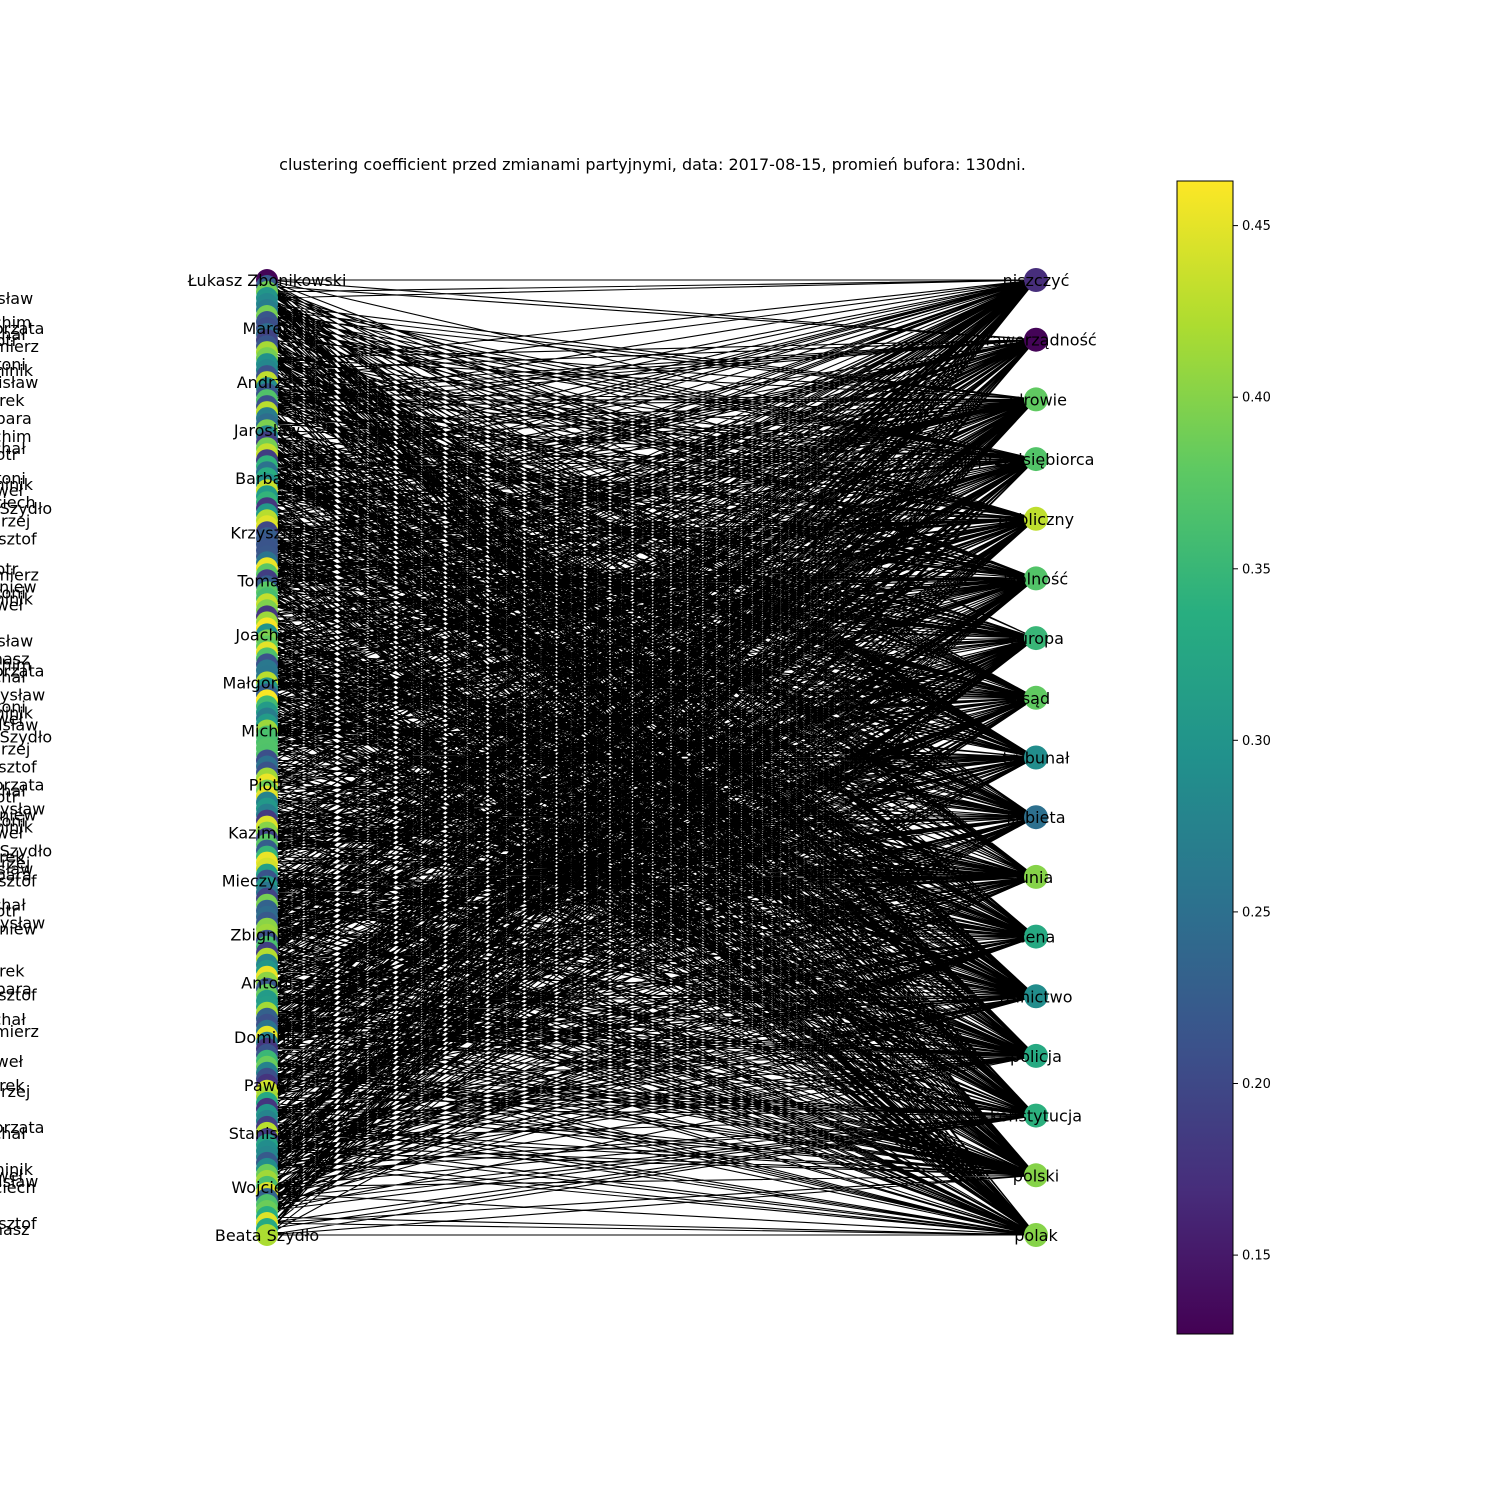 The image size is (1500, 1500). Describe the element at coordinates (1256, 1256) in the screenshot. I see `colorbar-tick-label: 0.15` at that location.